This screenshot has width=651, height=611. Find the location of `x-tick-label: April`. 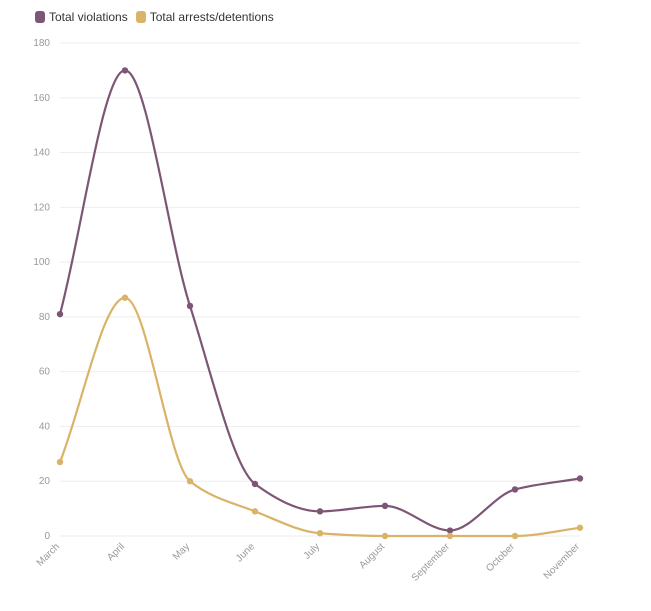

x-tick-label: April is located at coordinates (116, 552).